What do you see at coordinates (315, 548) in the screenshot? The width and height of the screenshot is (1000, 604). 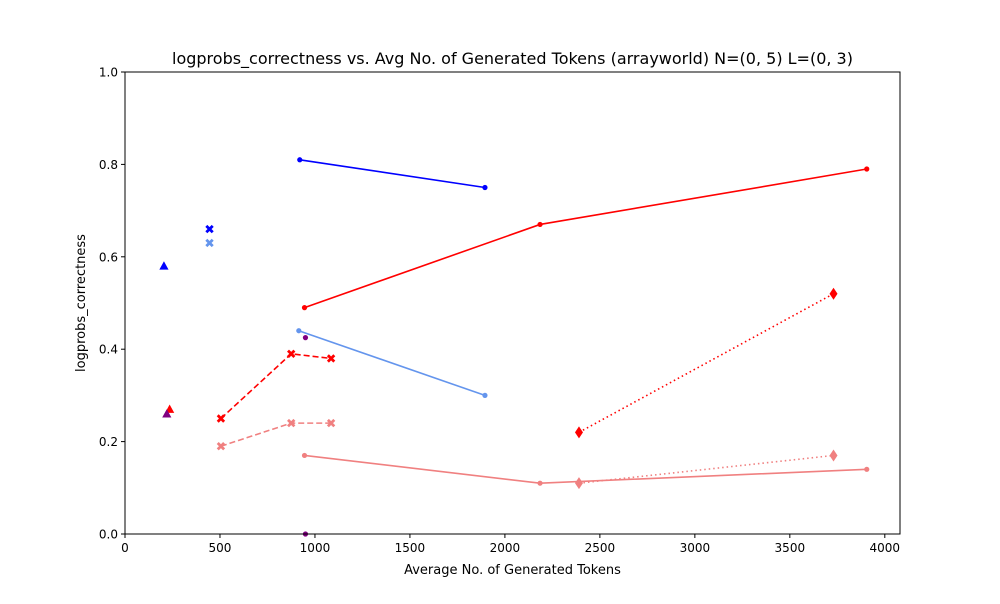 I see `x-tick-label: 1000` at bounding box center [315, 548].